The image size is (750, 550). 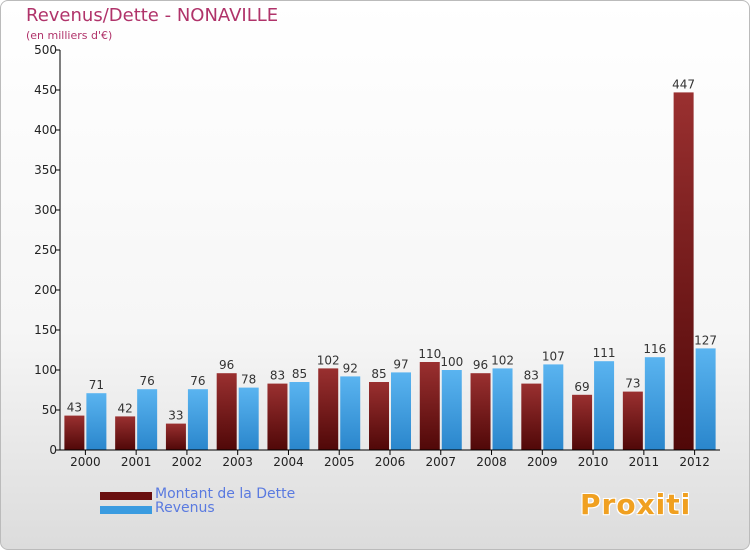 What do you see at coordinates (480, 365) in the screenshot?
I see `bar-label-debt-2008: 96` at bounding box center [480, 365].